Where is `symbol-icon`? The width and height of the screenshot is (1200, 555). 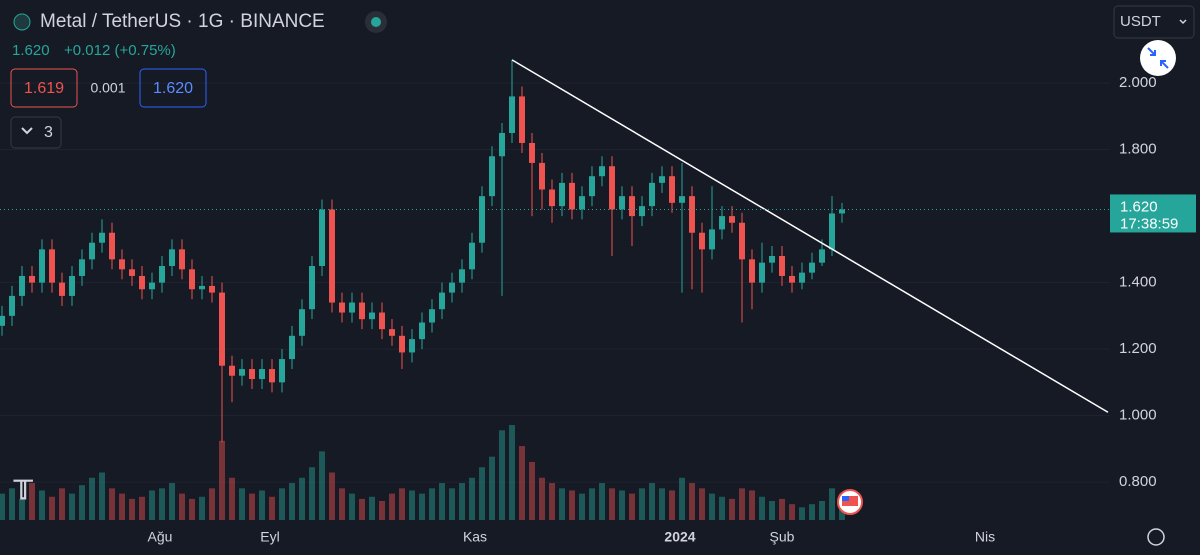
symbol-icon is located at coordinates (22, 22).